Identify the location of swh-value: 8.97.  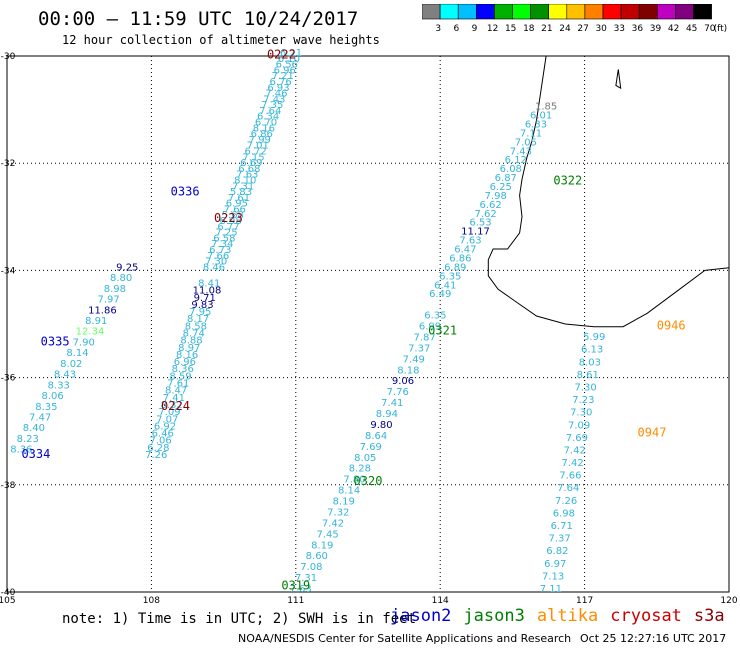
(189, 348).